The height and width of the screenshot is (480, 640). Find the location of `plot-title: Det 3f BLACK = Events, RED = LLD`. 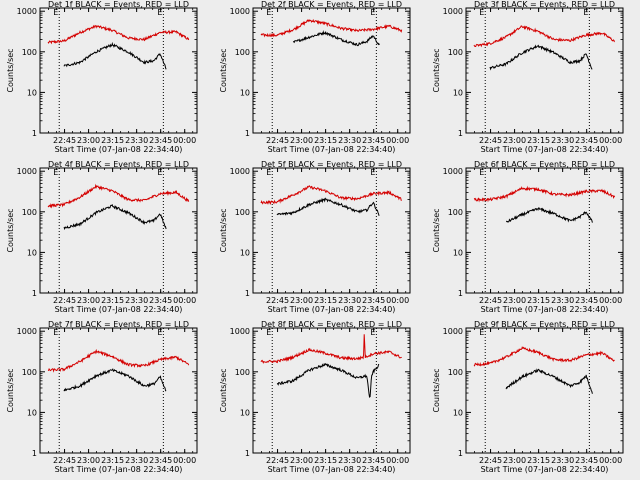

plot-title: Det 3f BLACK = Events, RED = LLD is located at coordinates (544, 4).